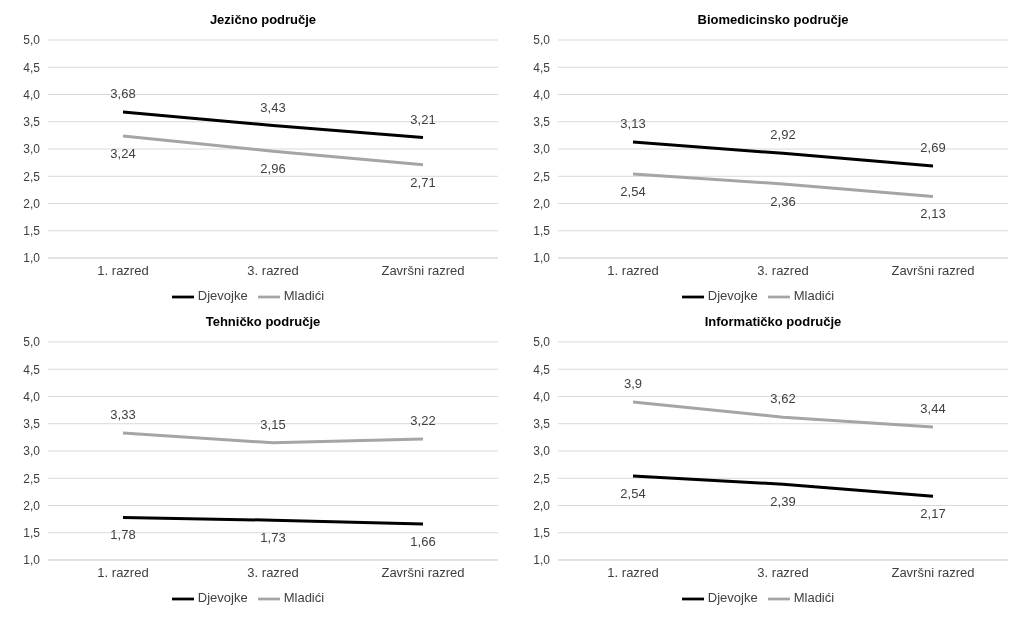 The width and height of the screenshot is (1036, 618). I want to click on data-label: 1,66, so click(423, 542).